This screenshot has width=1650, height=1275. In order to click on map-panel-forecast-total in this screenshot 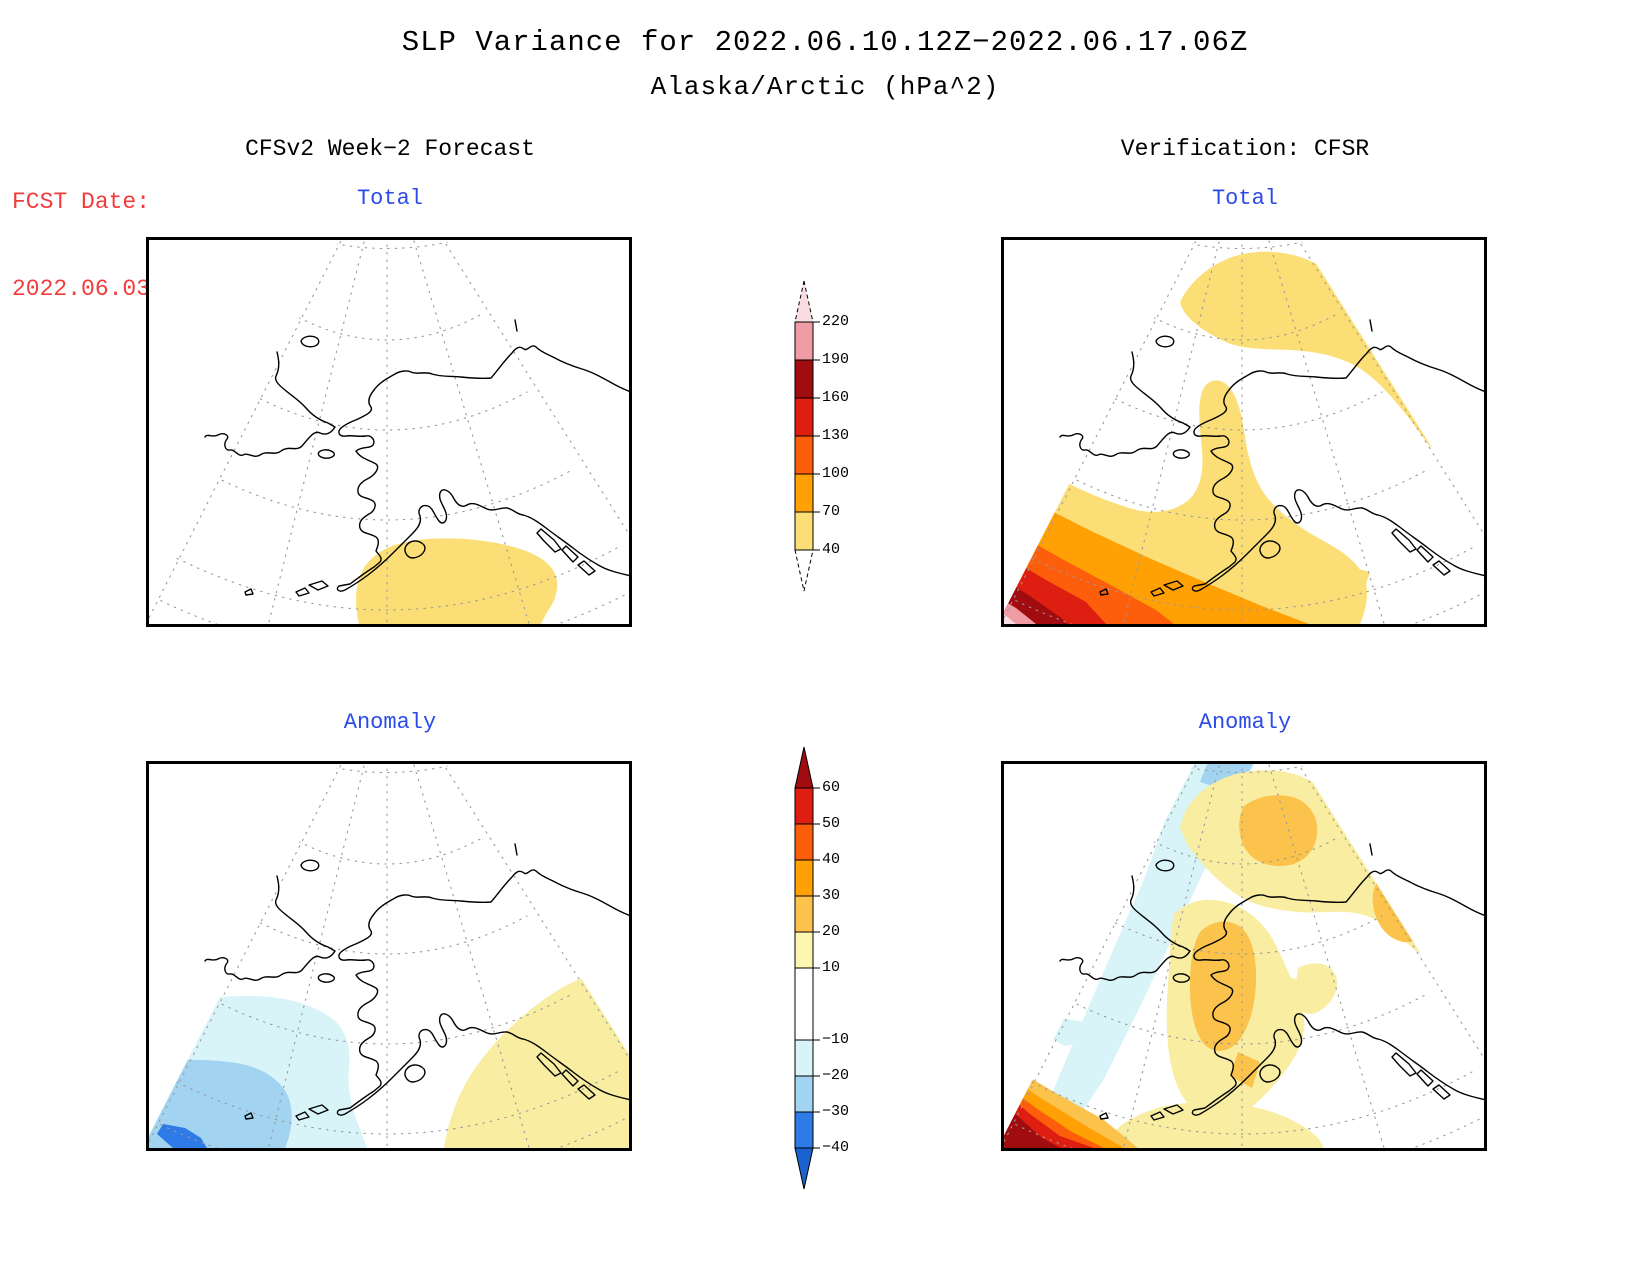, I will do `click(389, 432)`.